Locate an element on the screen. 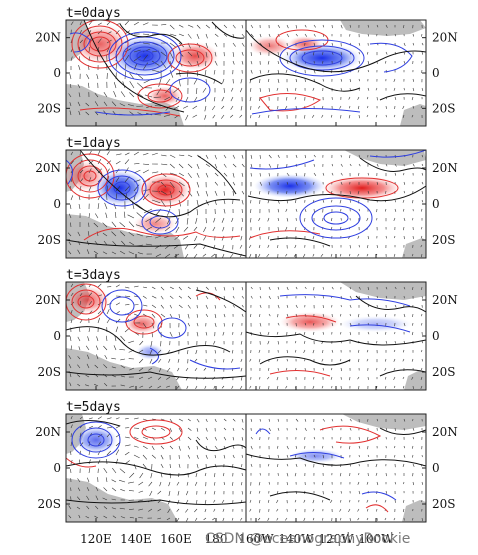 Image resolution: width=478 pixels, height=555 pixels. lat-tick-label-left: 0 is located at coordinates (57, 204).